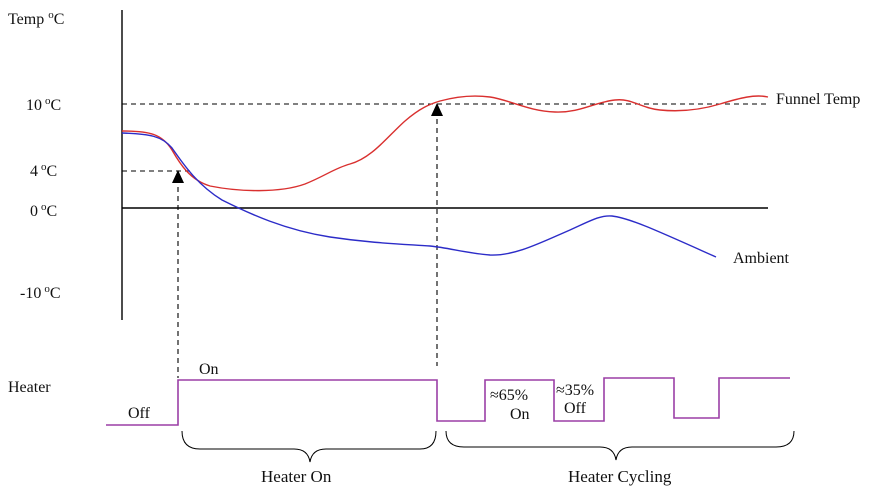 The height and width of the screenshot is (487, 883). Describe the element at coordinates (620, 476) in the screenshot. I see `heater-cycling-phase-label: Heater Cycling` at that location.